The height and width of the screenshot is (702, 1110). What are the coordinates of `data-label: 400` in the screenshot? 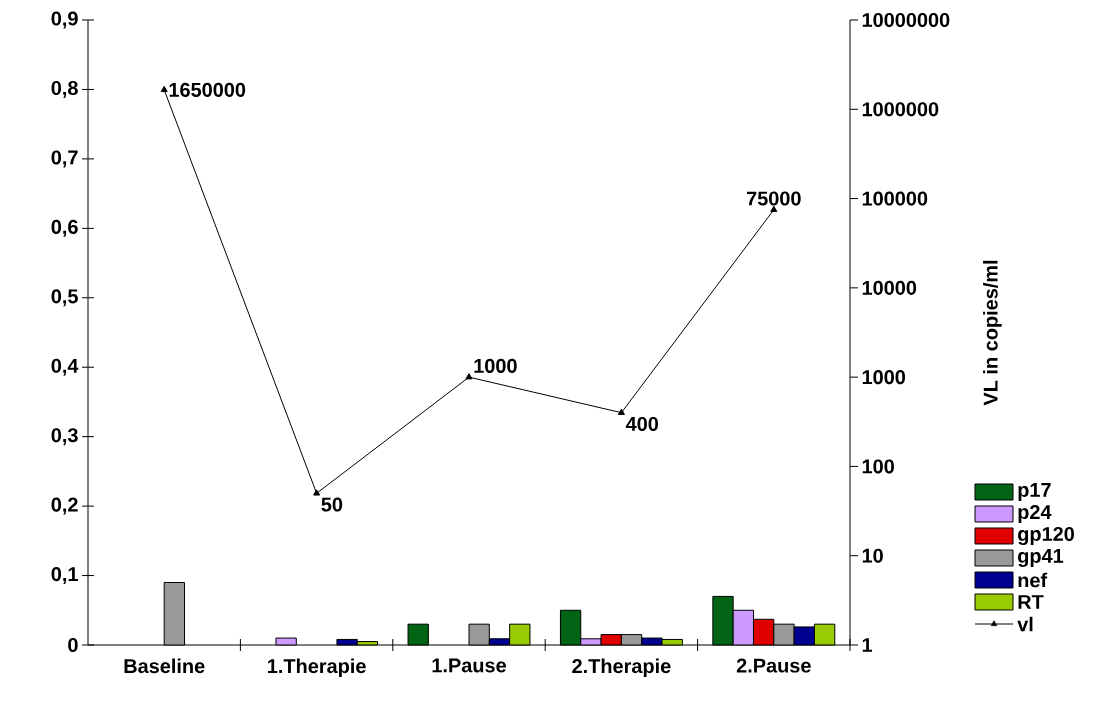 It's located at (642, 423).